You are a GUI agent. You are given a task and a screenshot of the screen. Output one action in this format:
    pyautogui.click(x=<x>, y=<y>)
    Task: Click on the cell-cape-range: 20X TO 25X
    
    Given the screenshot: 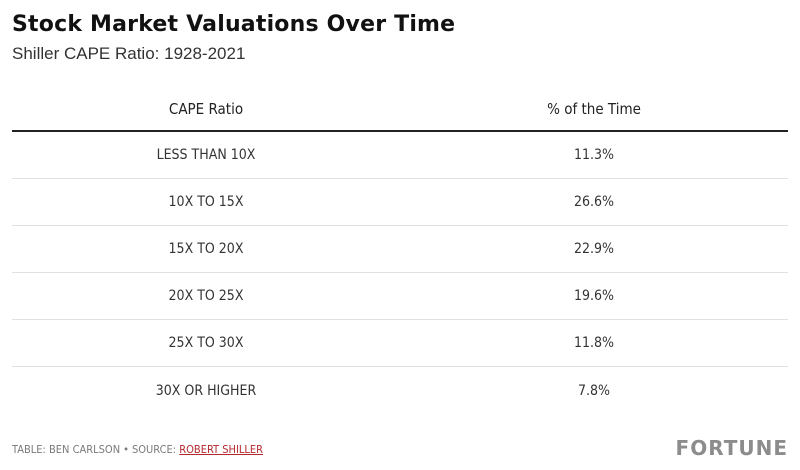 What is the action you would take?
    pyautogui.click(x=206, y=296)
    